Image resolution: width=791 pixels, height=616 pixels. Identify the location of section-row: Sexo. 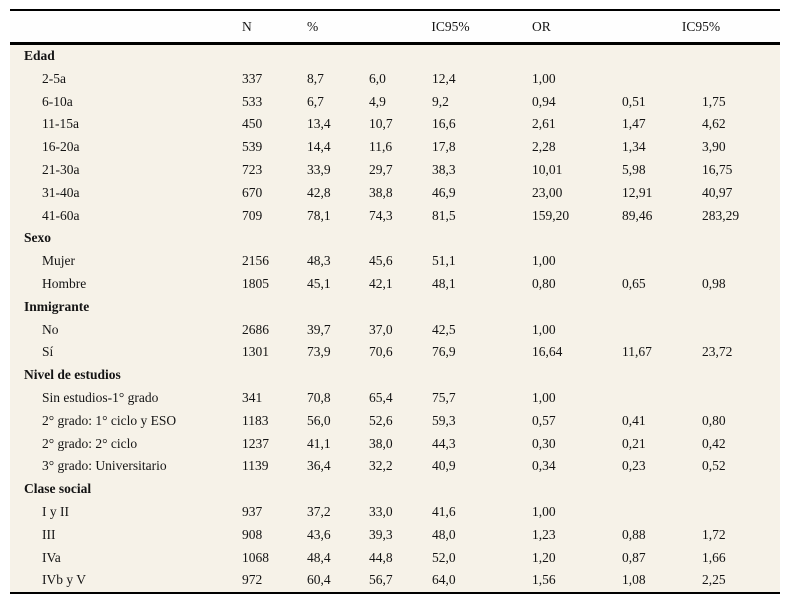
(395, 238).